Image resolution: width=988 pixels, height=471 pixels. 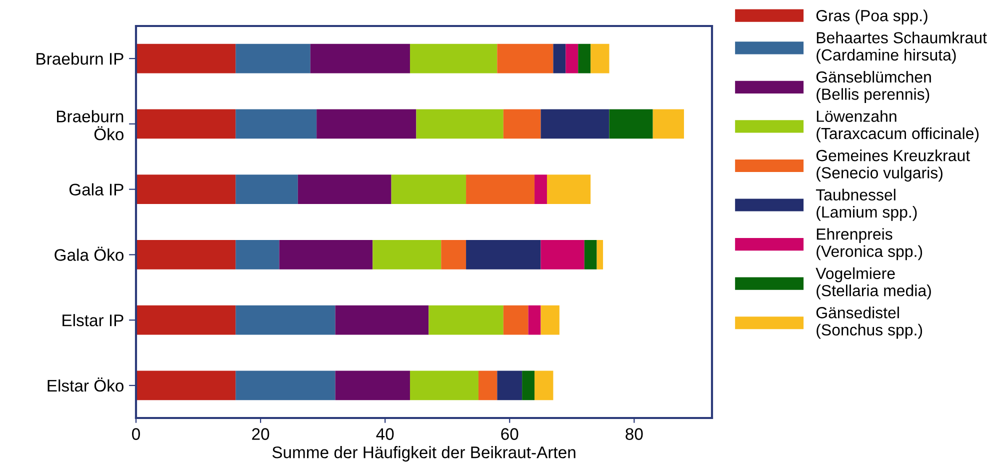 What do you see at coordinates (80, 58) in the screenshot?
I see `y-tick-label: Braeburn IP` at bounding box center [80, 58].